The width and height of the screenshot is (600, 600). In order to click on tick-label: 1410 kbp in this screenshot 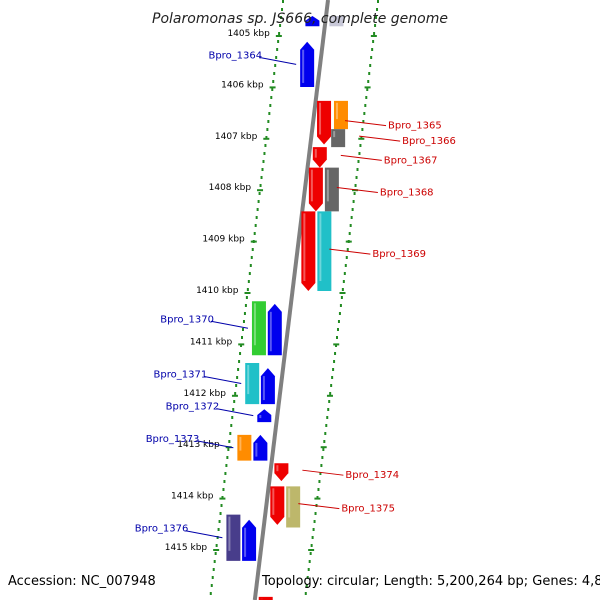, I will do `click(217, 291)`.